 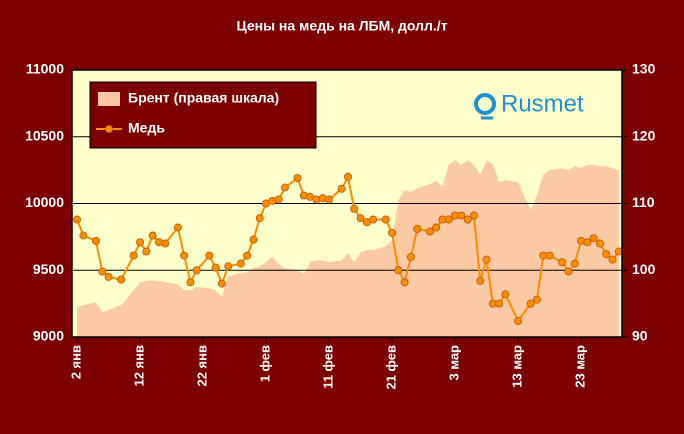 What do you see at coordinates (109, 129) in the screenshot?
I see `legend-marker` at bounding box center [109, 129].